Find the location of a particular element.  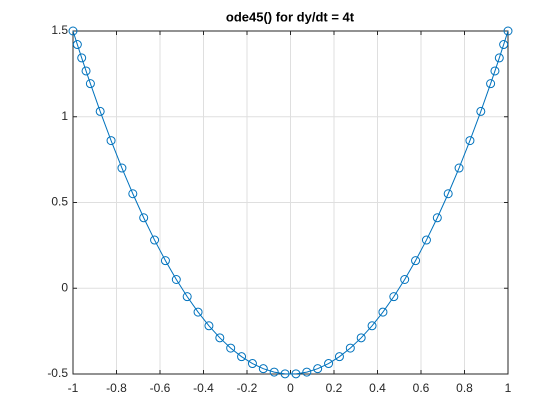

x-tick-label: -0.6 is located at coordinates (160, 388).